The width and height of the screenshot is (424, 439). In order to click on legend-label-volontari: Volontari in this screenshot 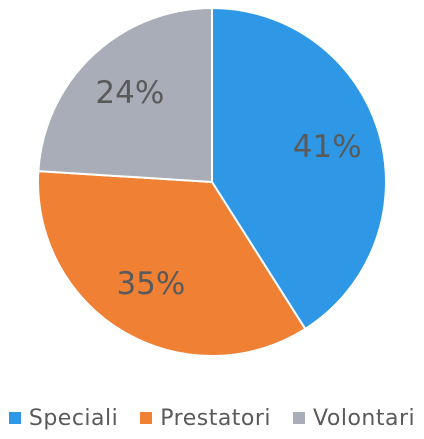, I will do `click(364, 418)`.